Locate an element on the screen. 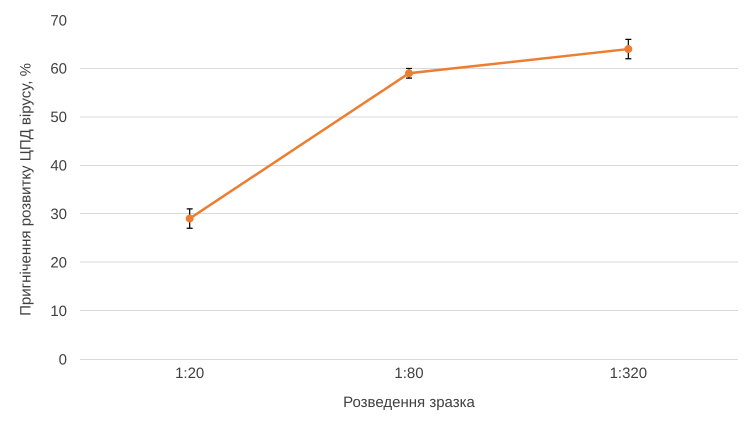 Image resolution: width=753 pixels, height=439 pixels. y-tick-label: 40 is located at coordinates (58, 166).